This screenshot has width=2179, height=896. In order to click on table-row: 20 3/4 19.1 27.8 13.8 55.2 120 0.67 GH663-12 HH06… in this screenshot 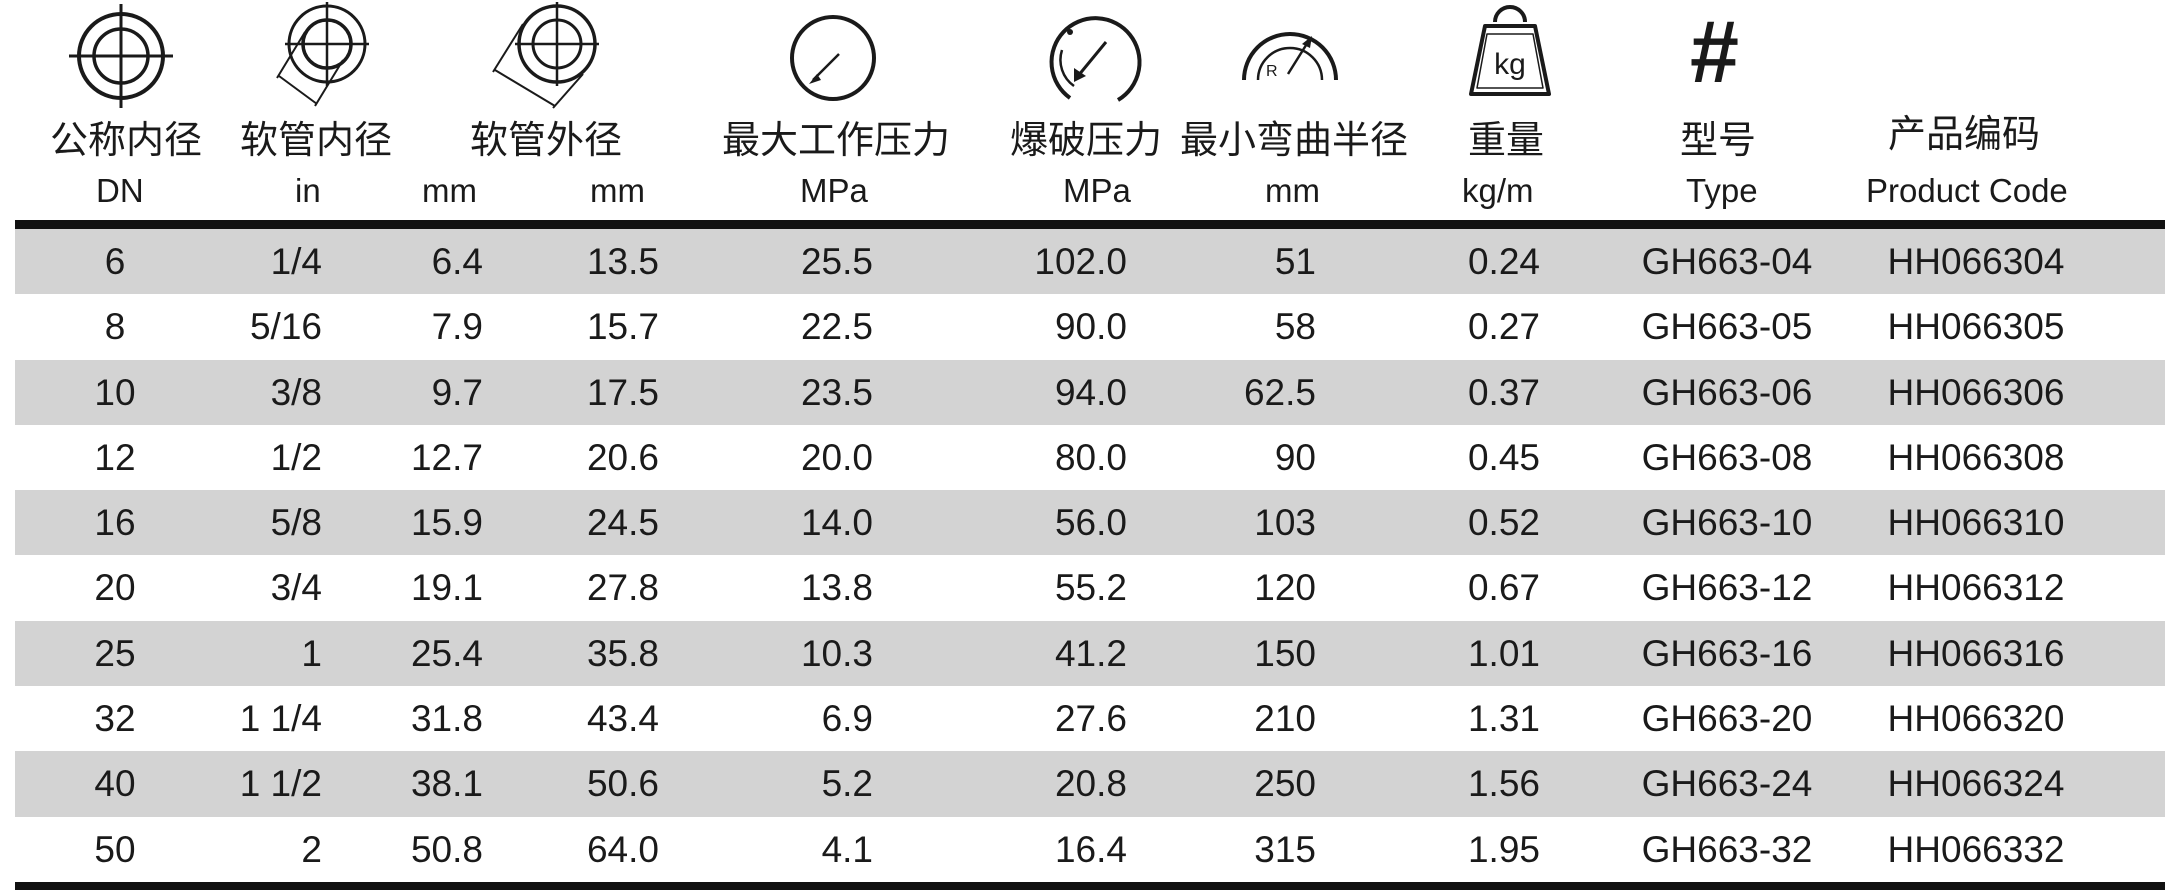, I will do `click(1090, 587)`.